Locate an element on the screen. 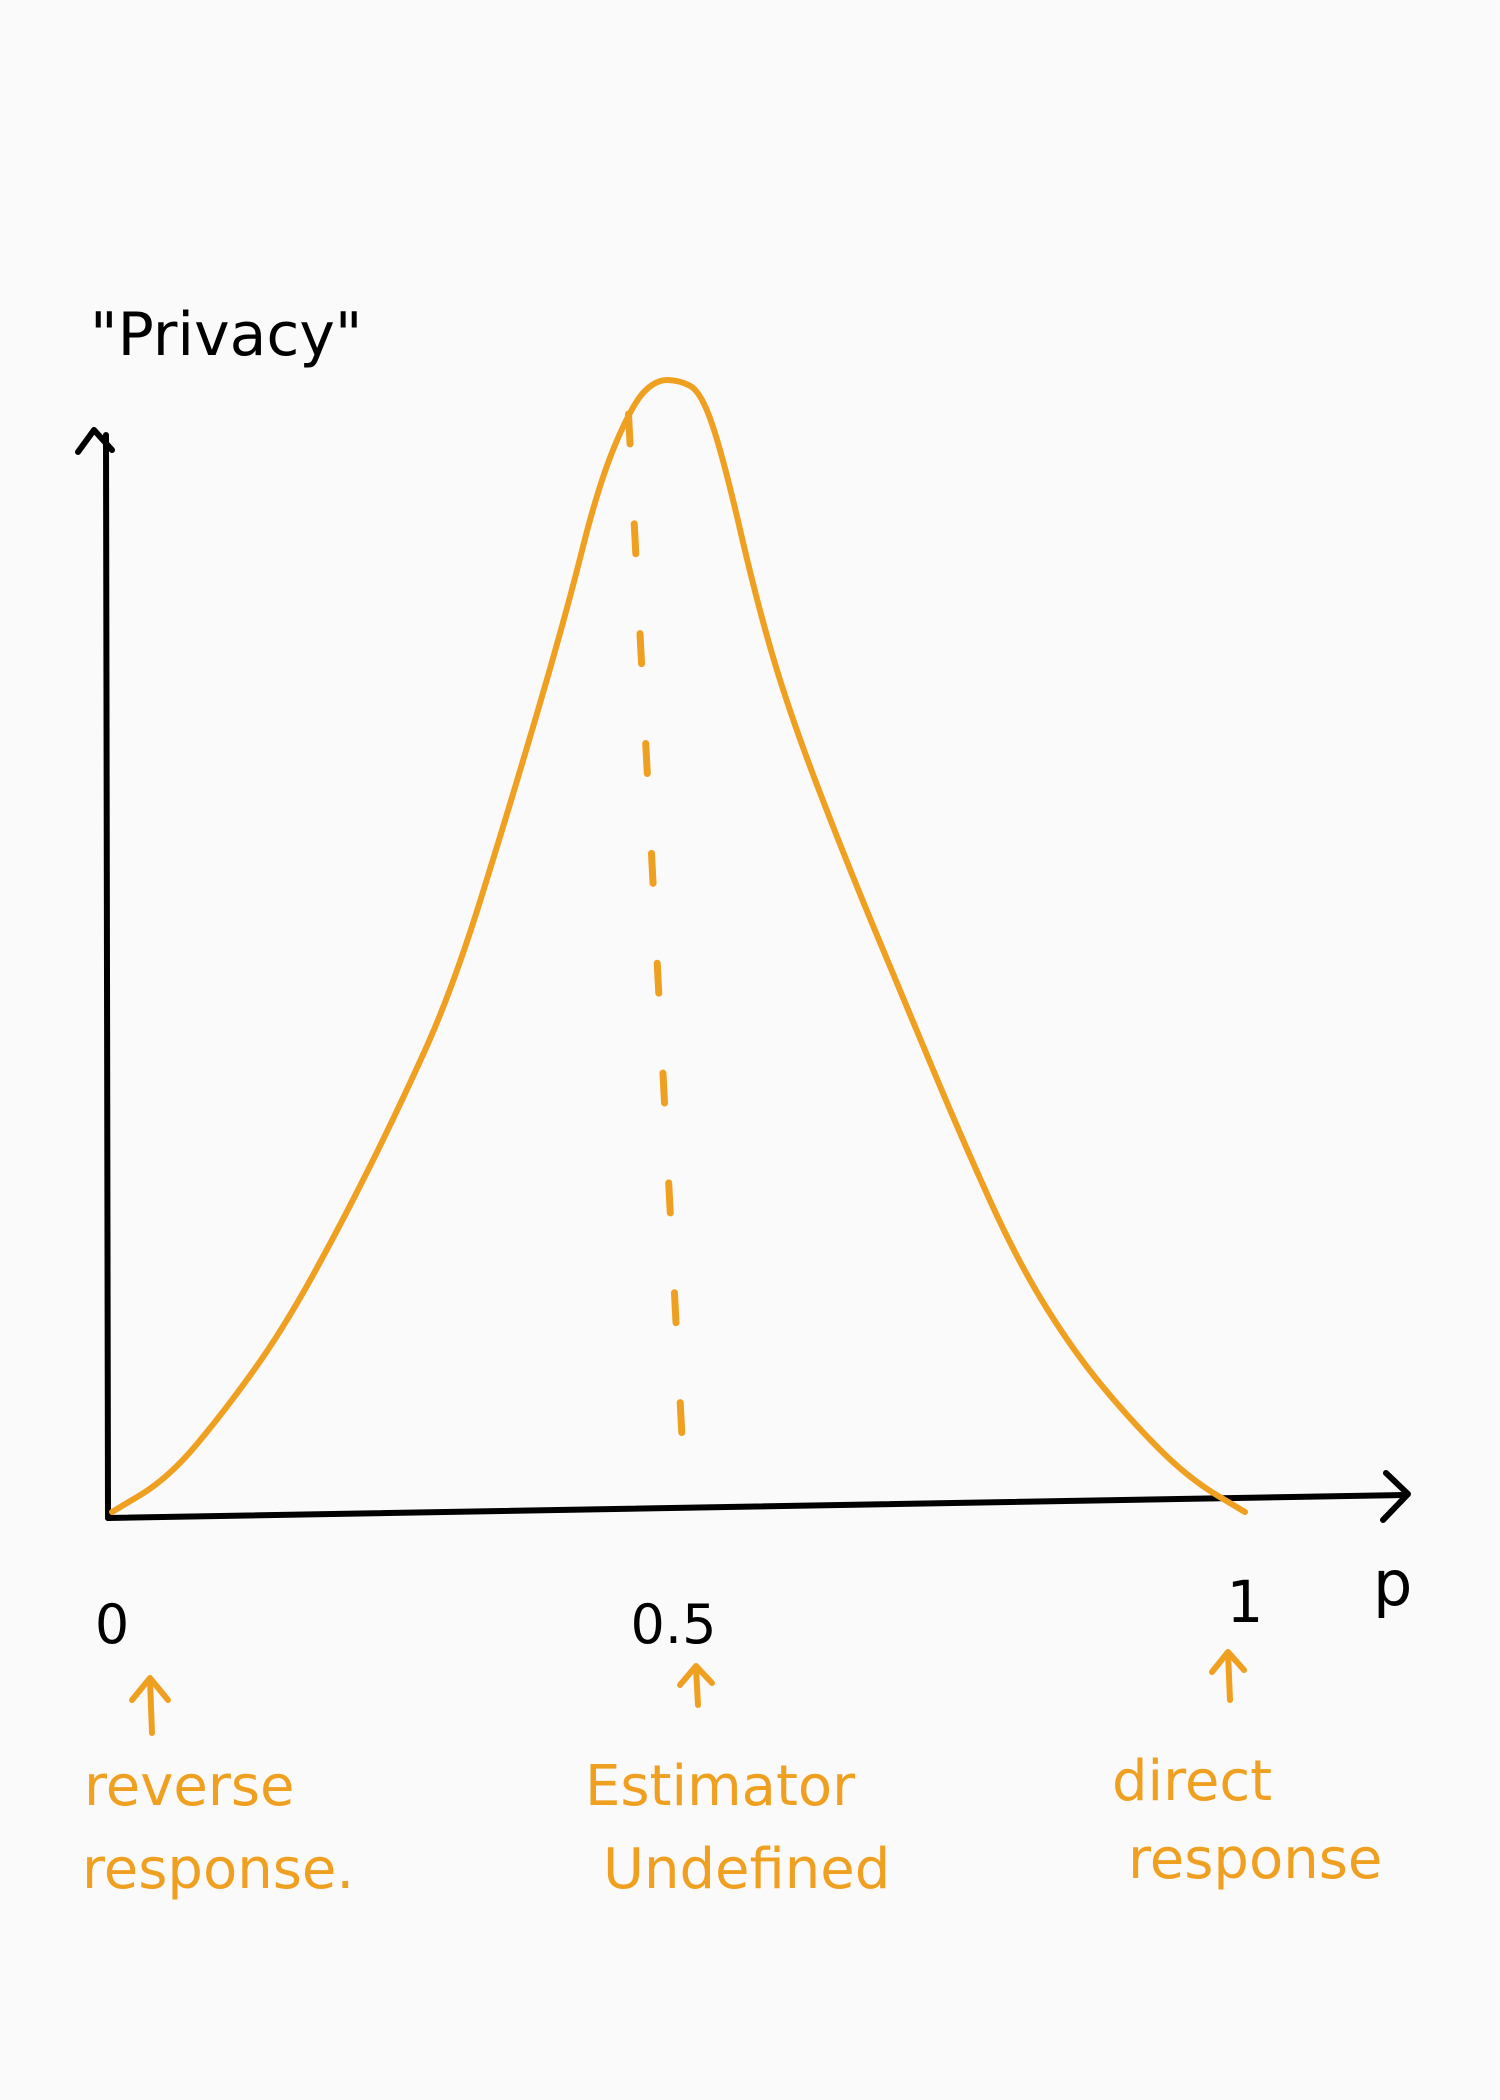 The image size is (1500, 2100). tick-label-0-5: 0.5 is located at coordinates (674, 1624).